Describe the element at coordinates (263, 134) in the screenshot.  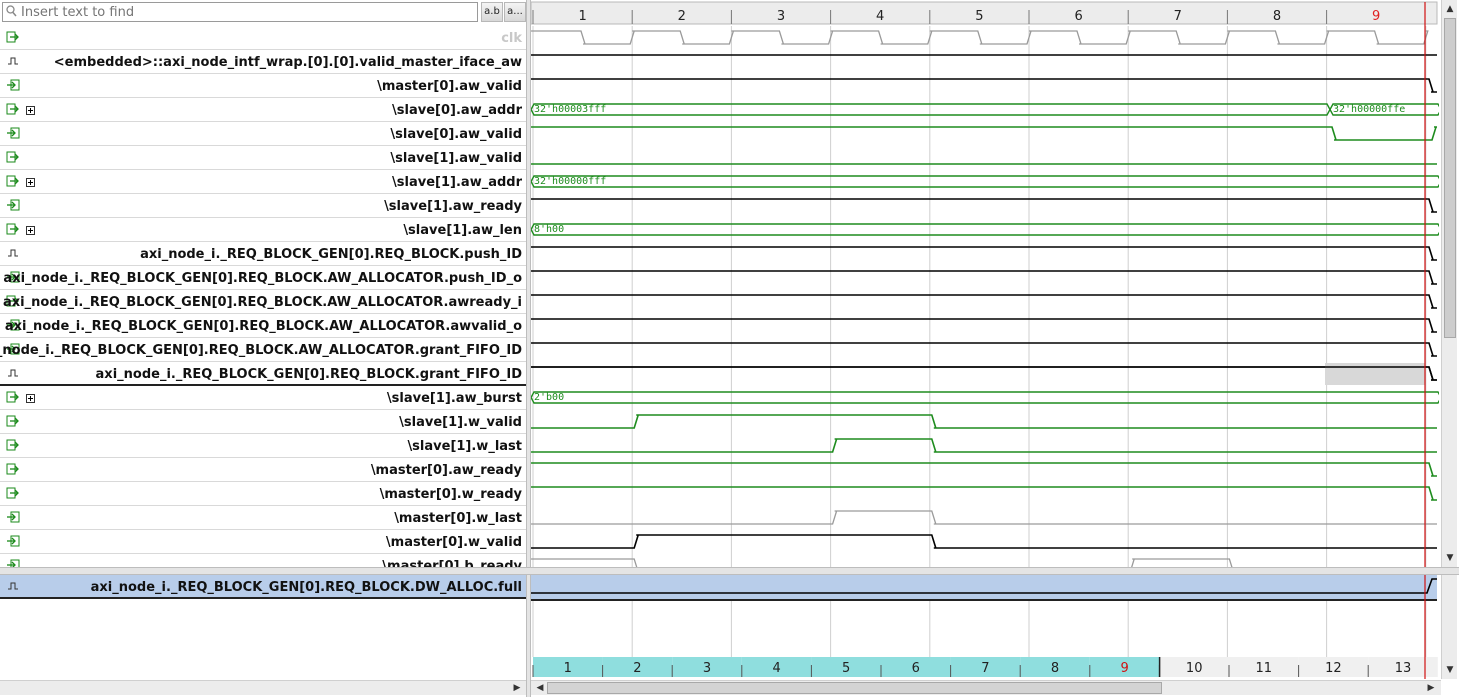
I see `signal-row: \slave[0].aw_valid` at that location.